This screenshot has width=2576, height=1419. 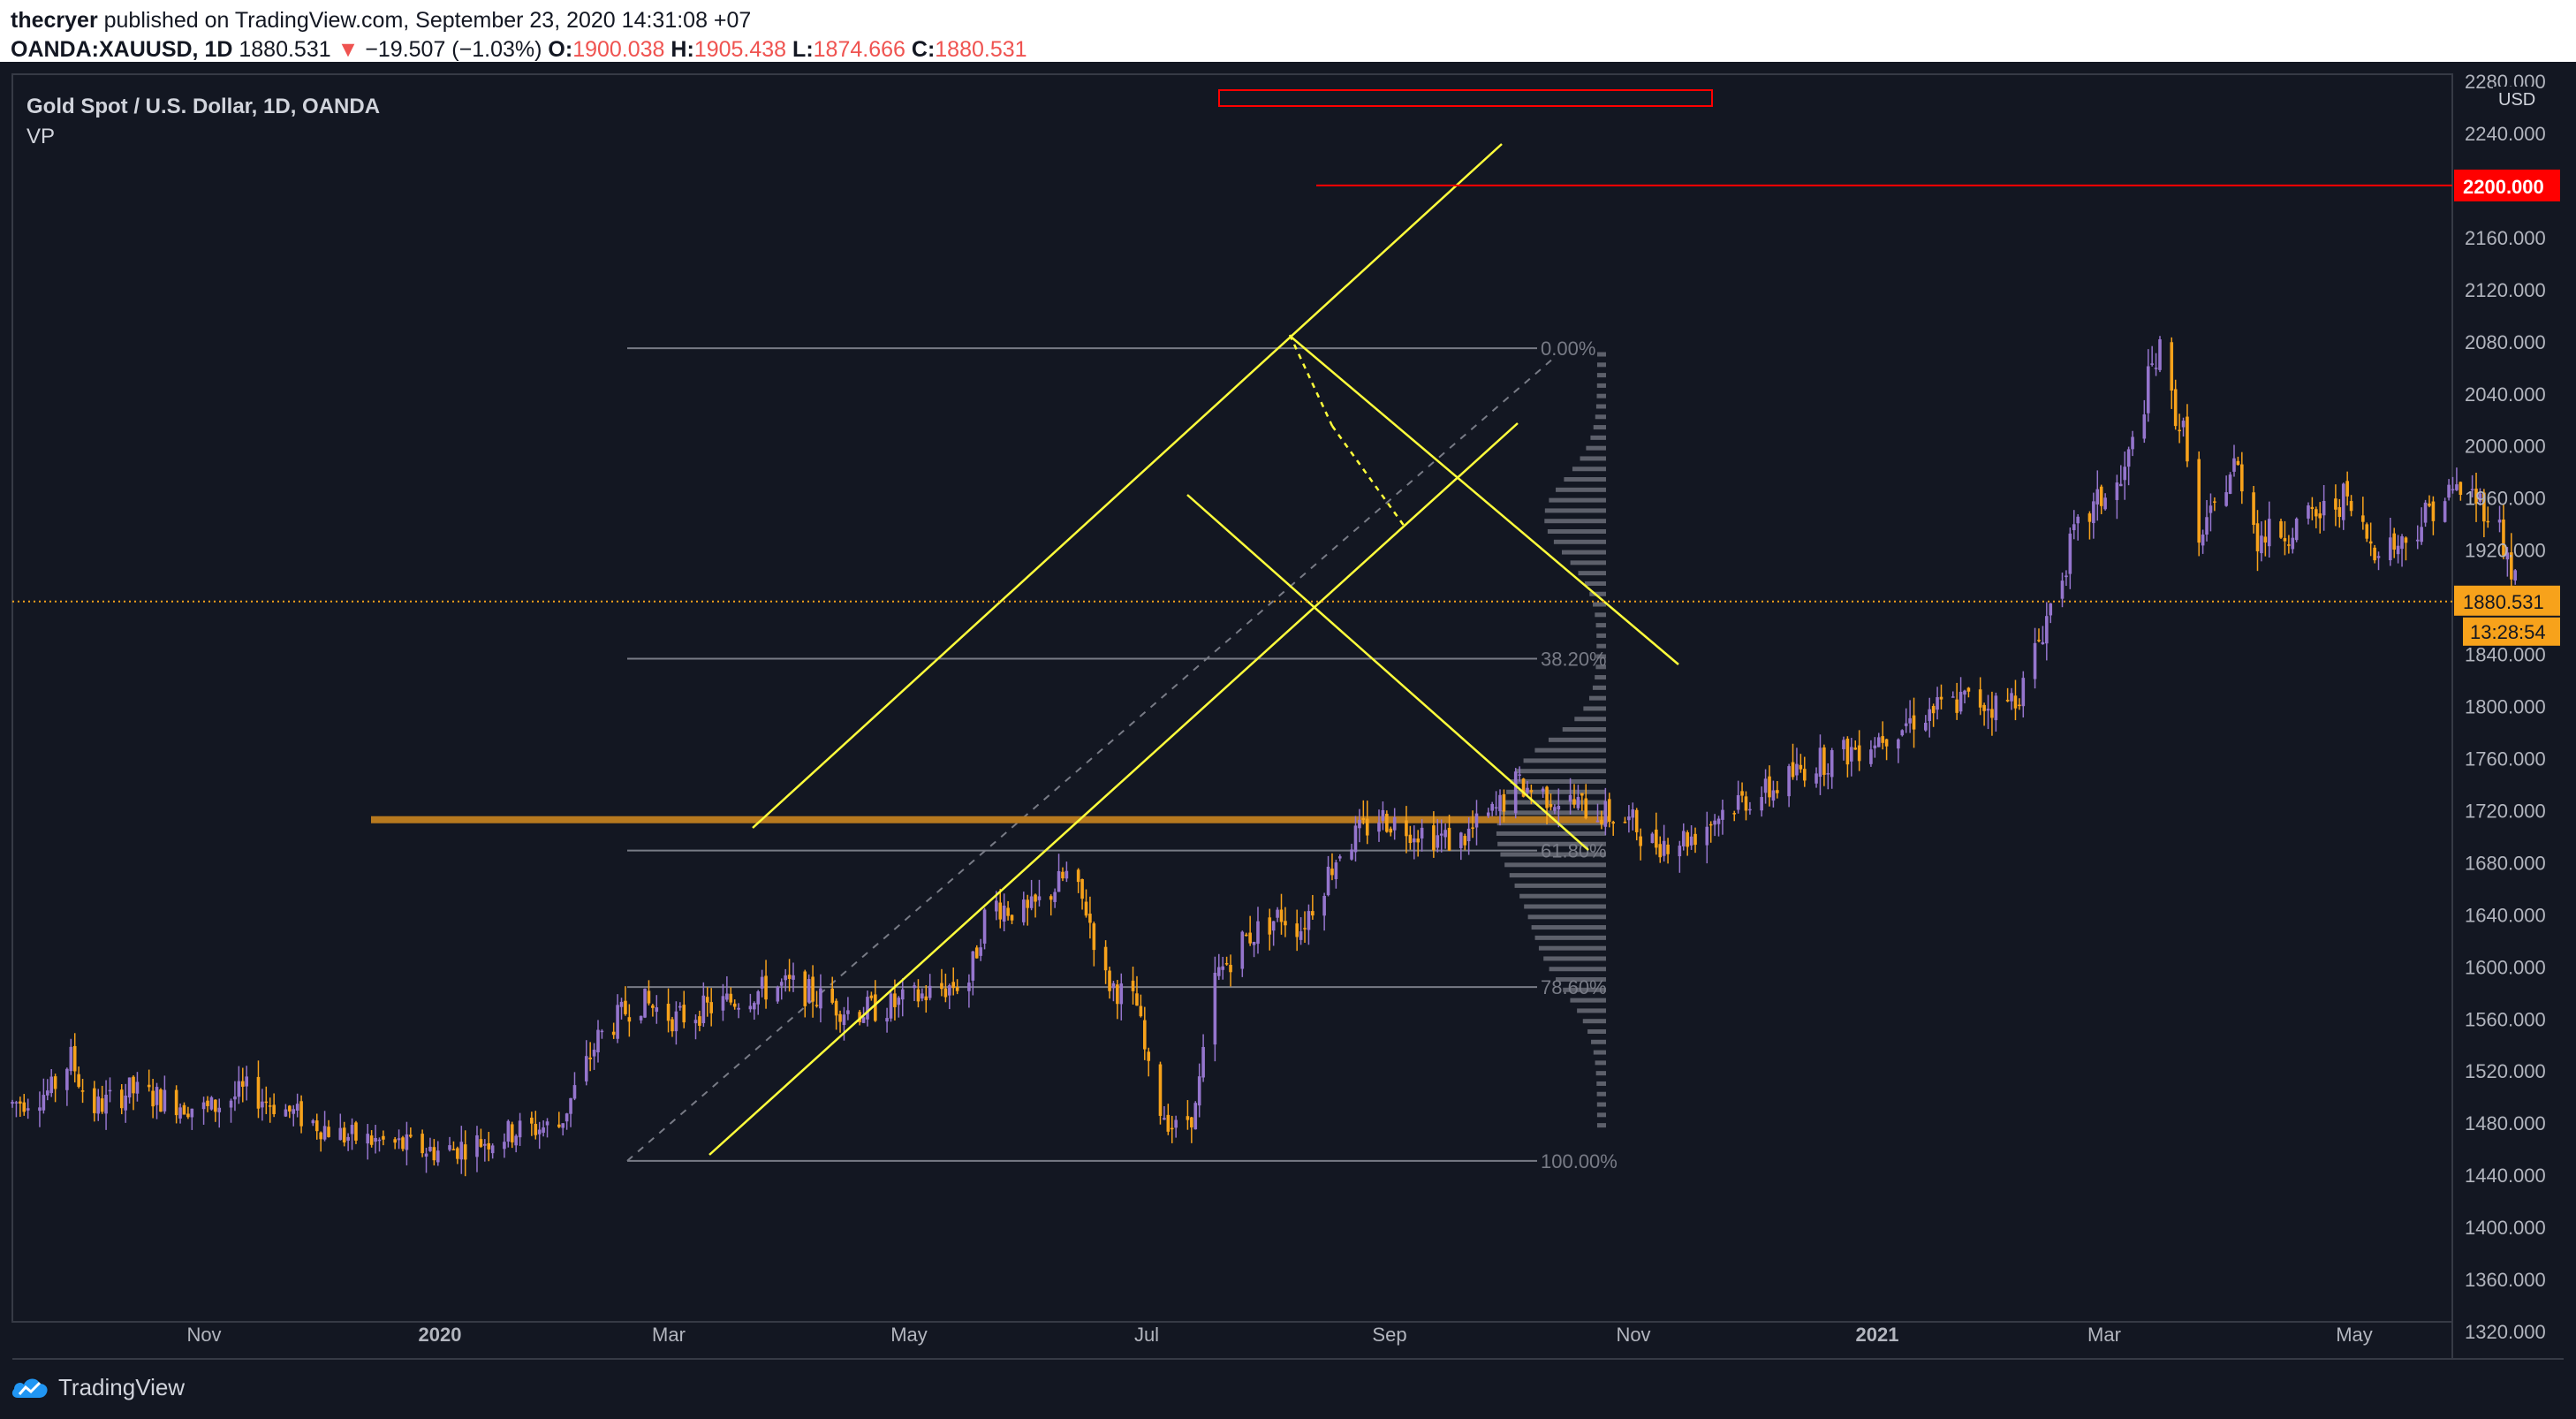 What do you see at coordinates (1466, 98) in the screenshot?
I see `target-zone-box` at bounding box center [1466, 98].